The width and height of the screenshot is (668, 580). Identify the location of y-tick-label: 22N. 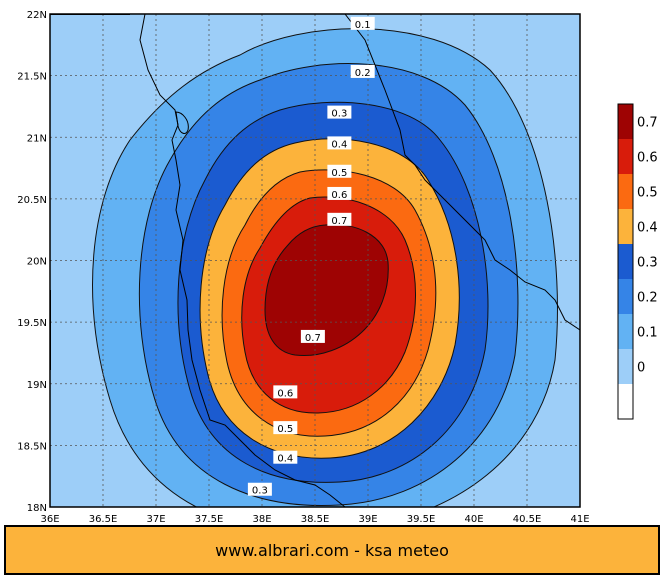
(37, 15).